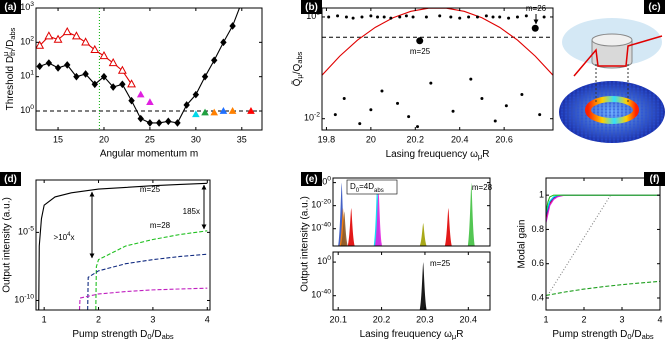 The width and height of the screenshot is (665, 340). Describe the element at coordinates (242, 139) in the screenshot. I see `x-tick-label: 35` at that location.